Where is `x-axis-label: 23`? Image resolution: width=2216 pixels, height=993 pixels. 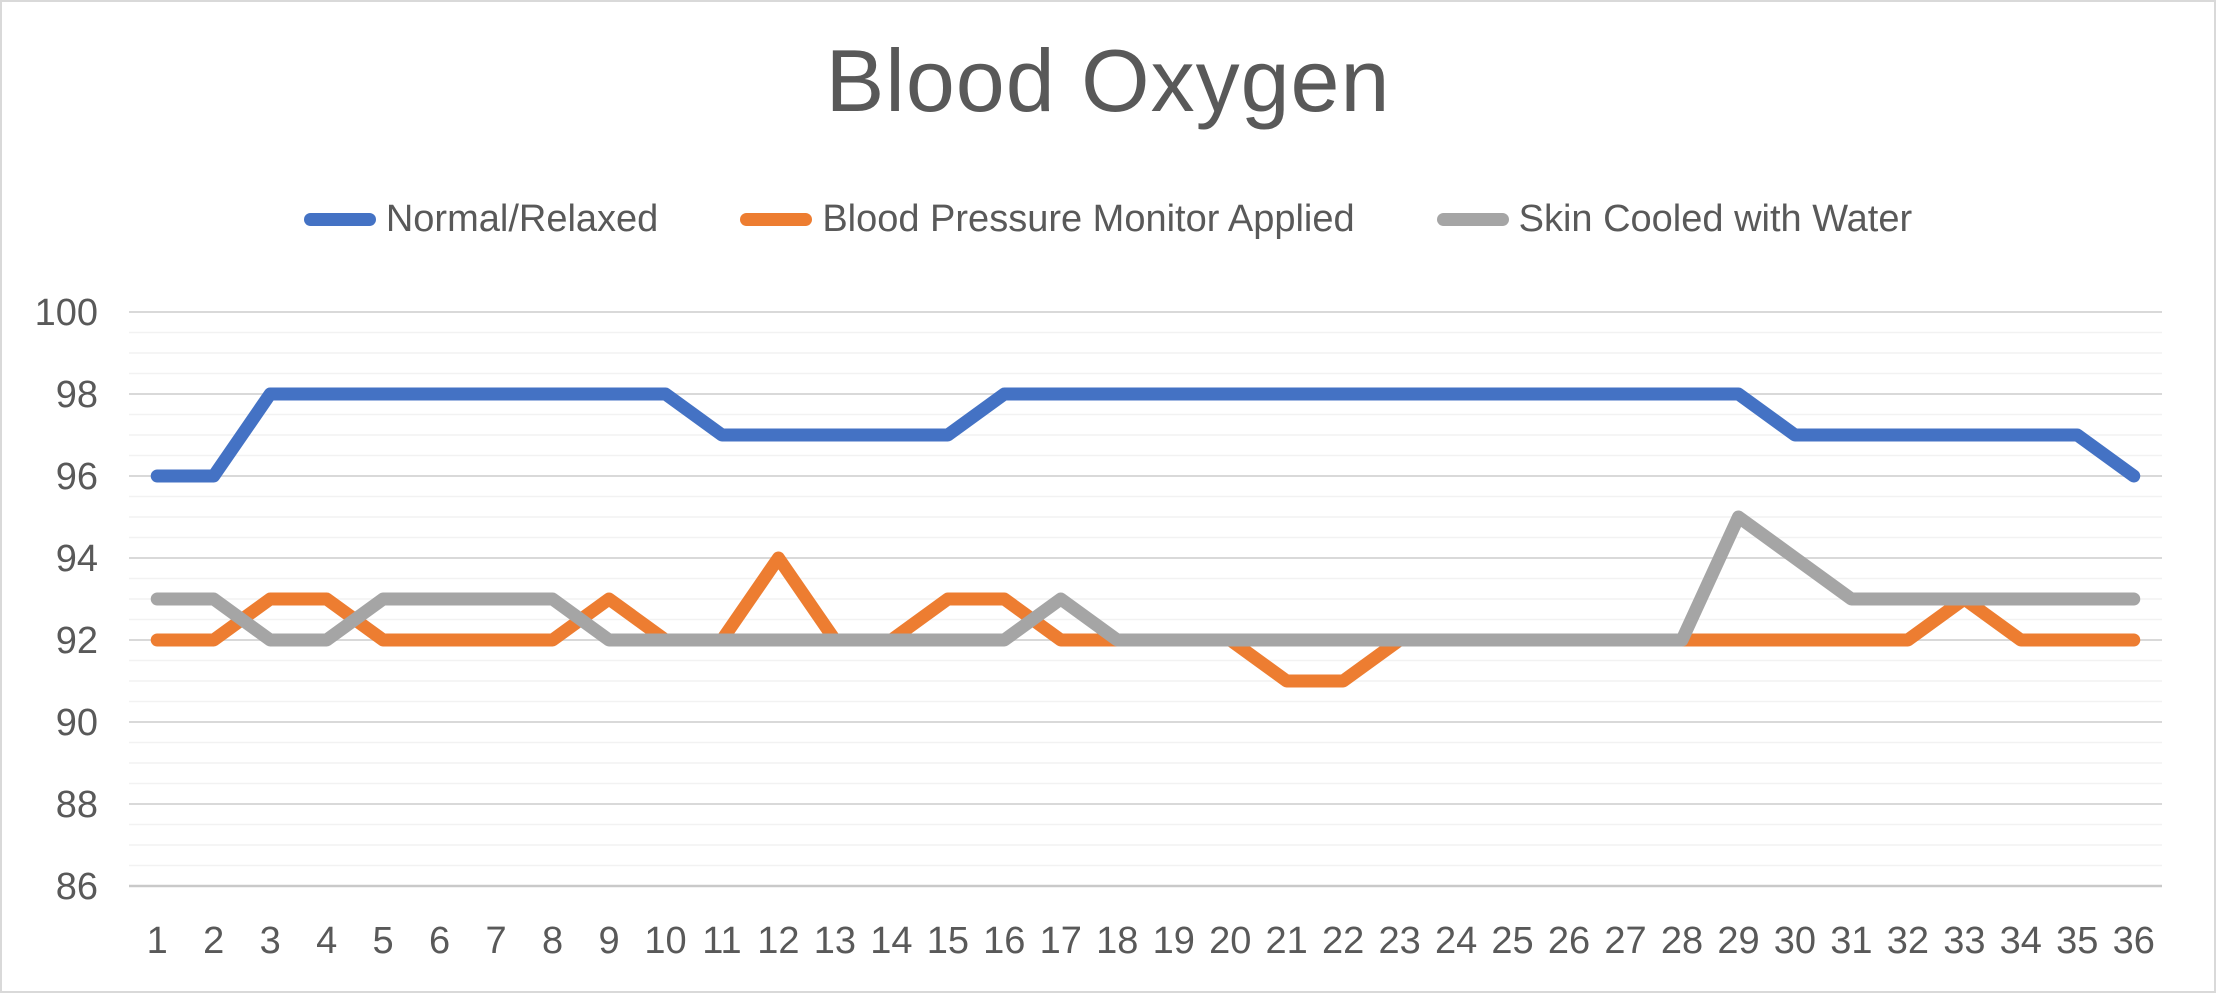
x-axis-label: 23 is located at coordinates (1399, 941).